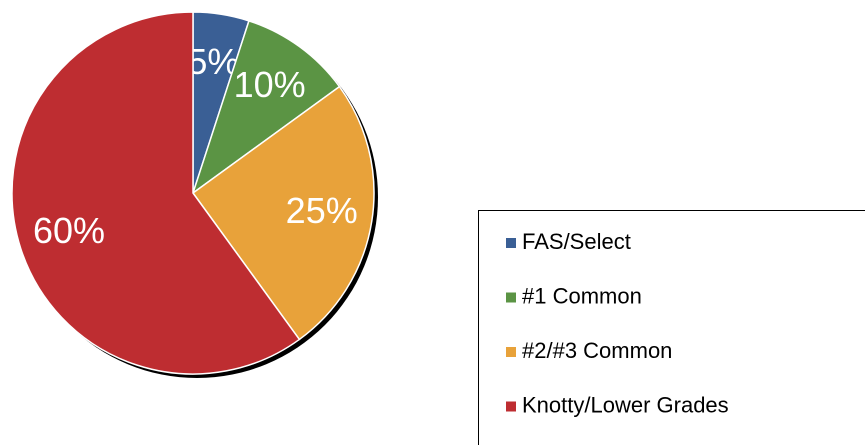 This screenshot has height=445, width=865. Describe the element at coordinates (576, 241) in the screenshot. I see `legend-label: FAS/Select` at that location.